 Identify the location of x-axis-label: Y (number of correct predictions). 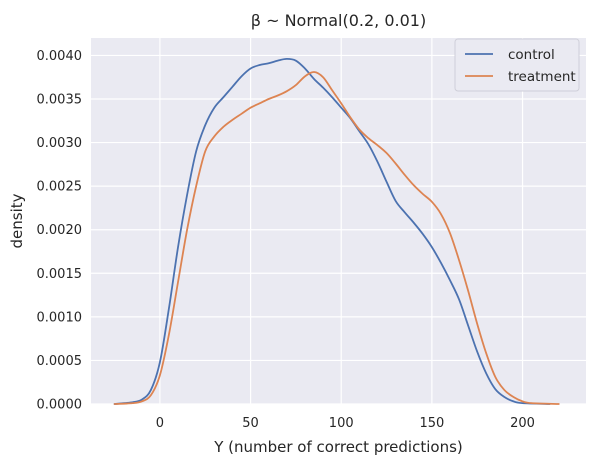
(338, 447).